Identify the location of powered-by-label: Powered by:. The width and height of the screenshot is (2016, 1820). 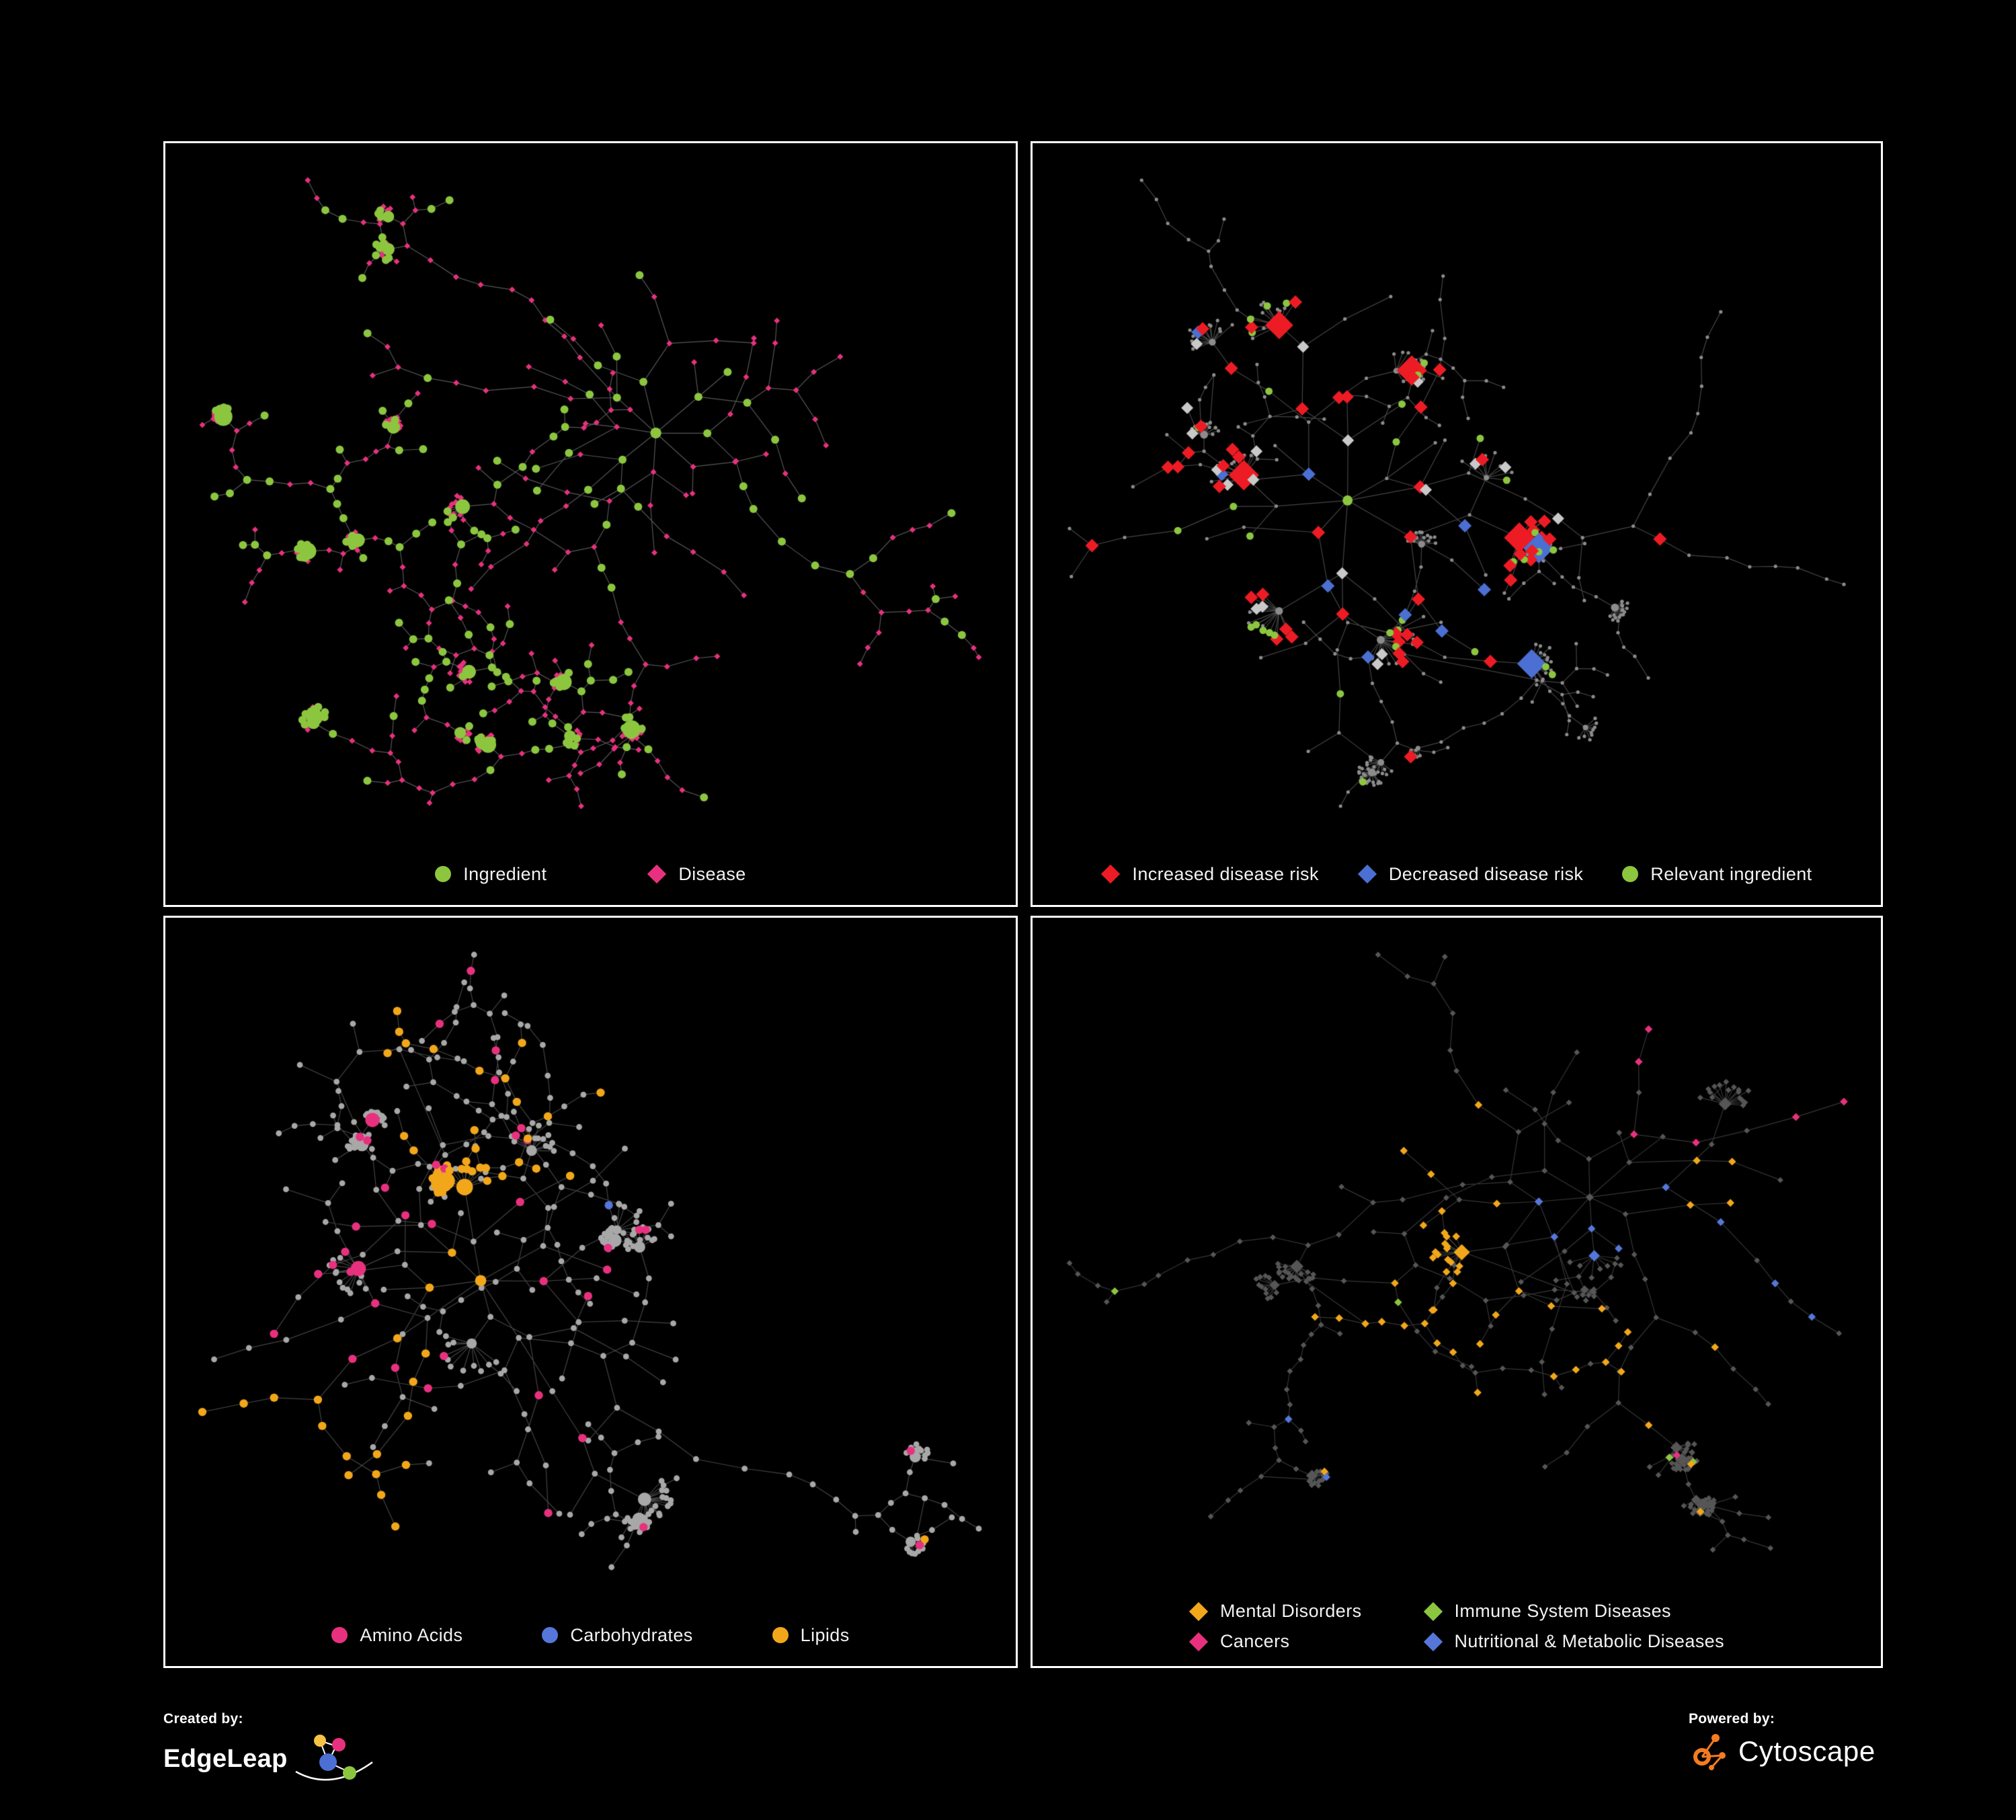
(1732, 1719).